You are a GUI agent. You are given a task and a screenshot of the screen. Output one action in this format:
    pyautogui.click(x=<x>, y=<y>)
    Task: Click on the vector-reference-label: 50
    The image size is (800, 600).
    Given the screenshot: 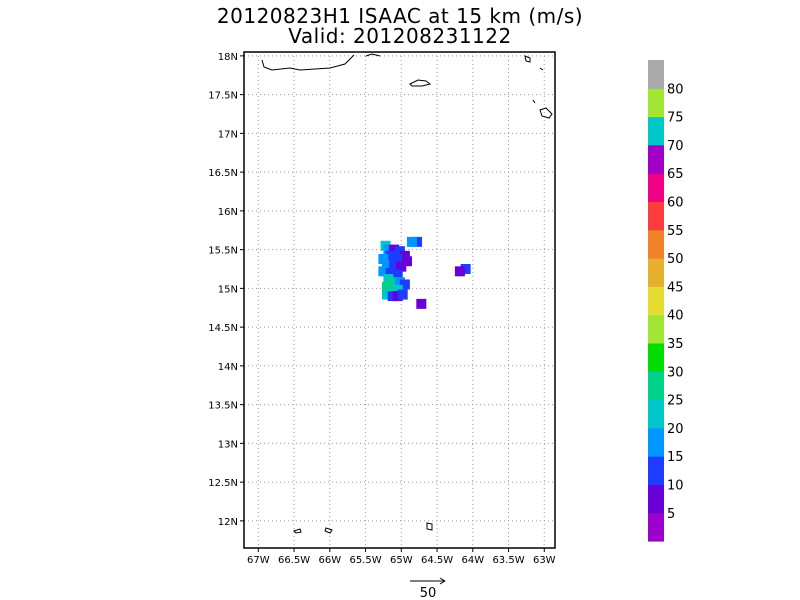 What is the action you would take?
    pyautogui.click(x=428, y=593)
    